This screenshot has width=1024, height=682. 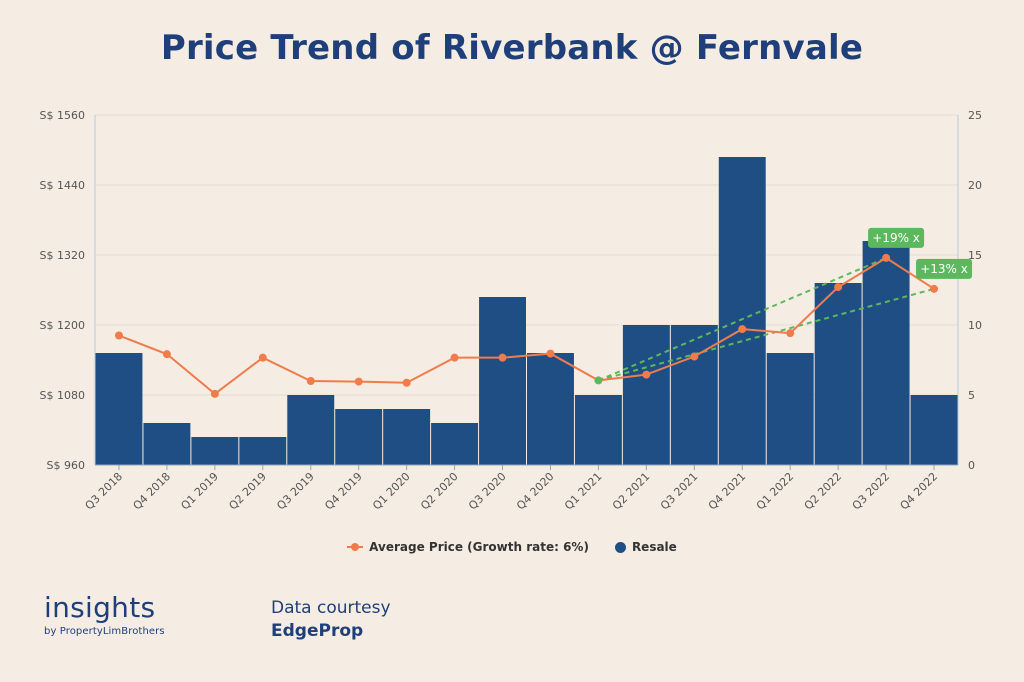 What do you see at coordinates (104, 491) in the screenshot?
I see `x-tick-label: Q3 2018` at bounding box center [104, 491].